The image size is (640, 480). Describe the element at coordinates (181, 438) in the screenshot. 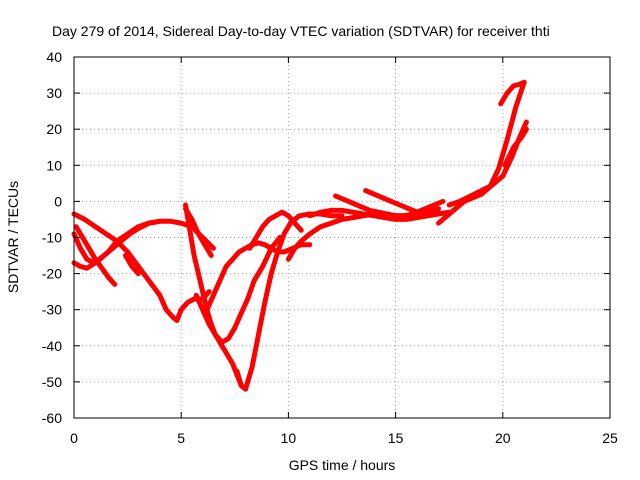

I see `x-tick-label: 5` at that location.